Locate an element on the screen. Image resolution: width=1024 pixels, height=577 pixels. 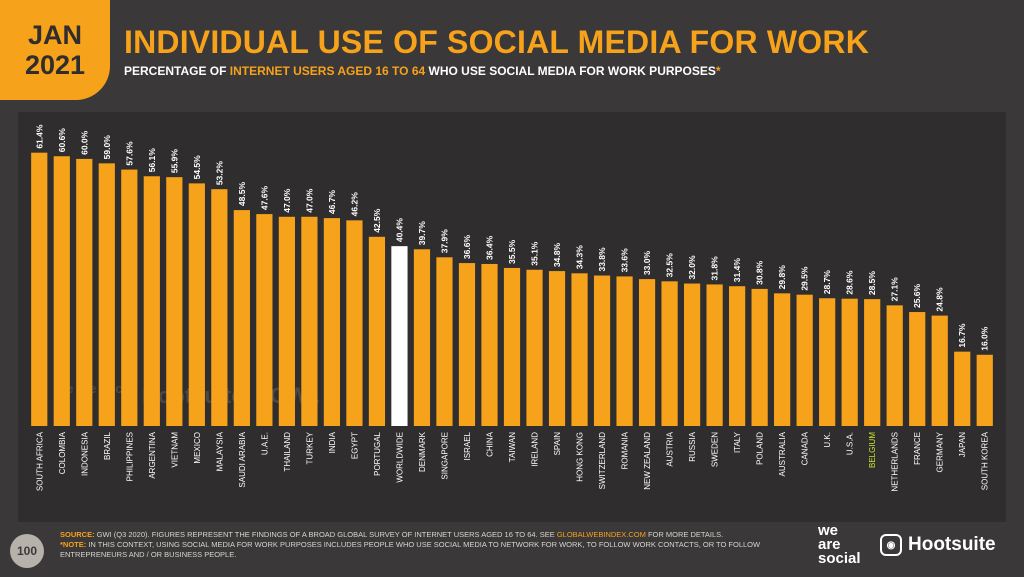
value-label: 33.8% is located at coordinates (602, 259).